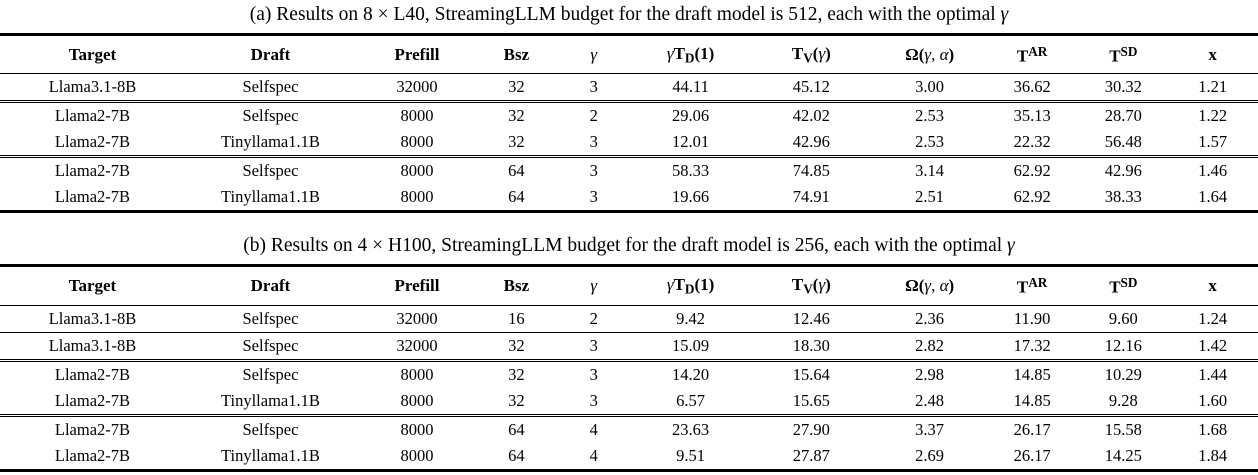  I want to click on cell-gamma-t-d-1: 6.57, so click(691, 400).